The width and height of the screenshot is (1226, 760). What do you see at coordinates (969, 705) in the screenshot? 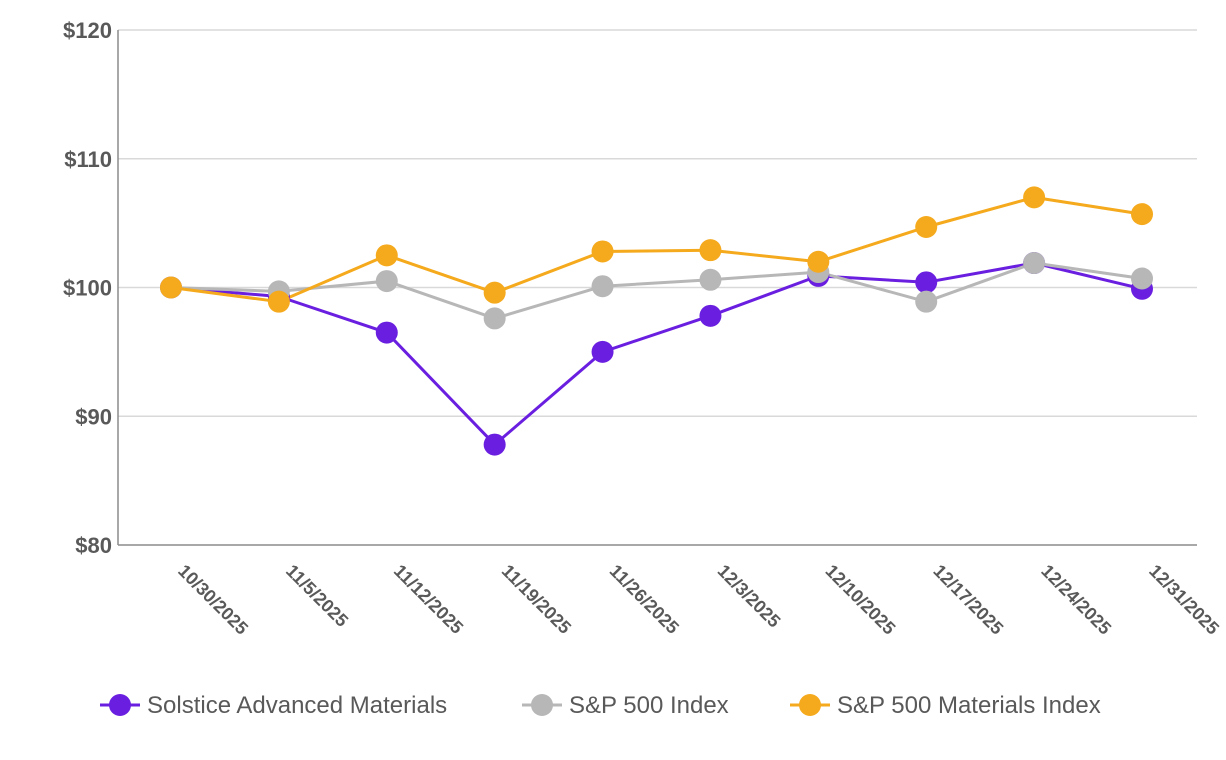
I see `legend-label: S&P 500 Materials Index` at bounding box center [969, 705].